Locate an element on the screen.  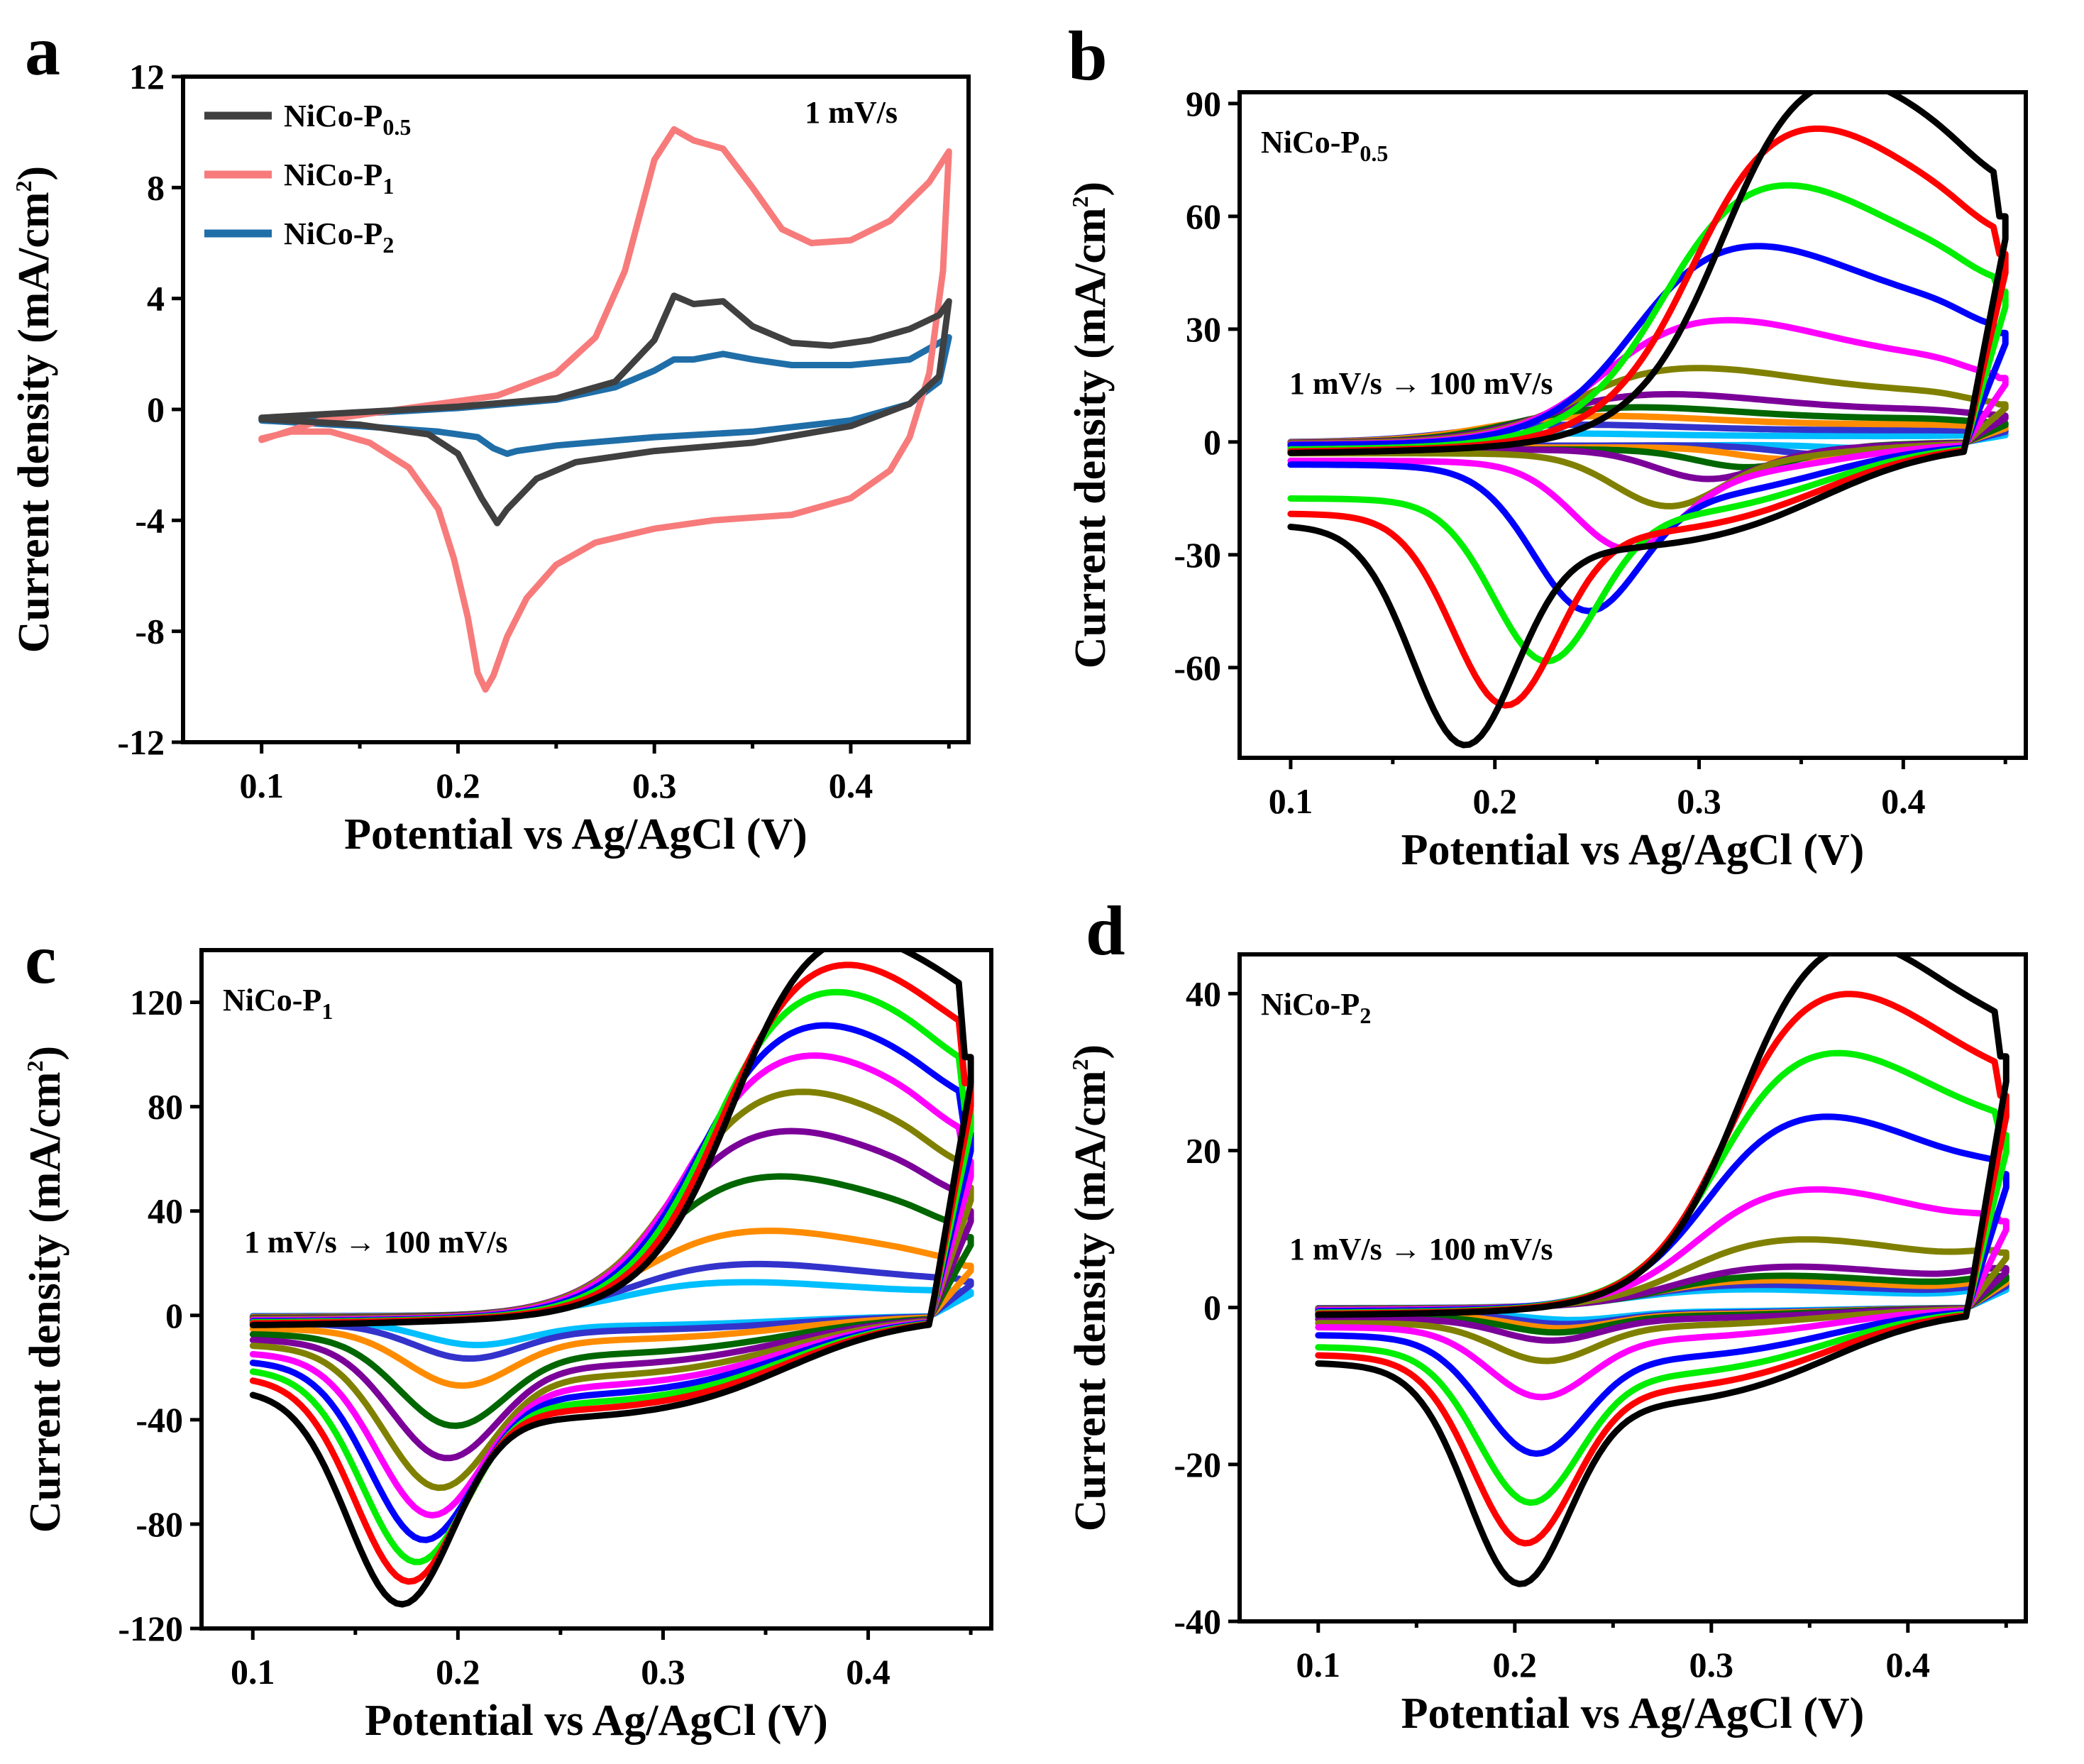
y-tick-label: -60 is located at coordinates (1197, 668).